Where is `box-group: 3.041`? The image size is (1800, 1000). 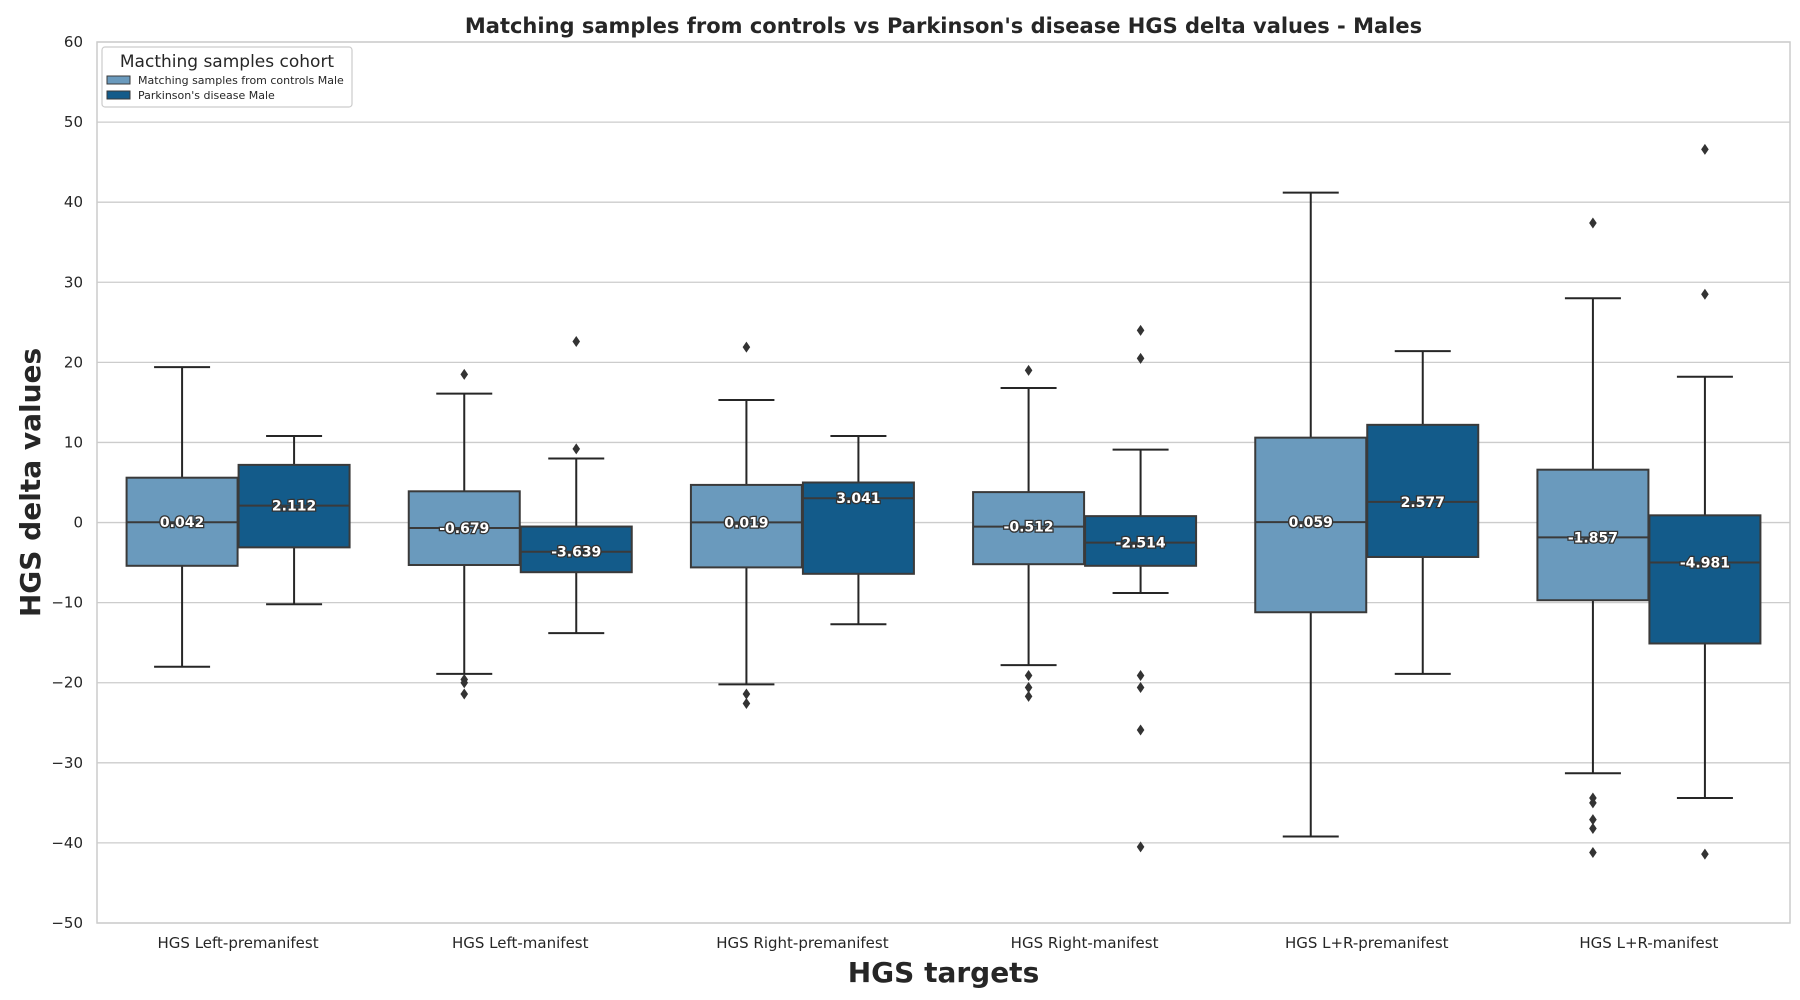 box-group: 3.041 is located at coordinates (858, 530).